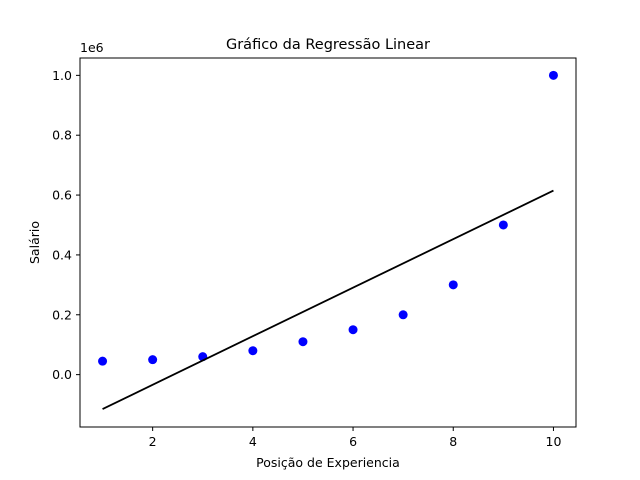  What do you see at coordinates (453, 441) in the screenshot?
I see `x-tick-label: 8` at bounding box center [453, 441].